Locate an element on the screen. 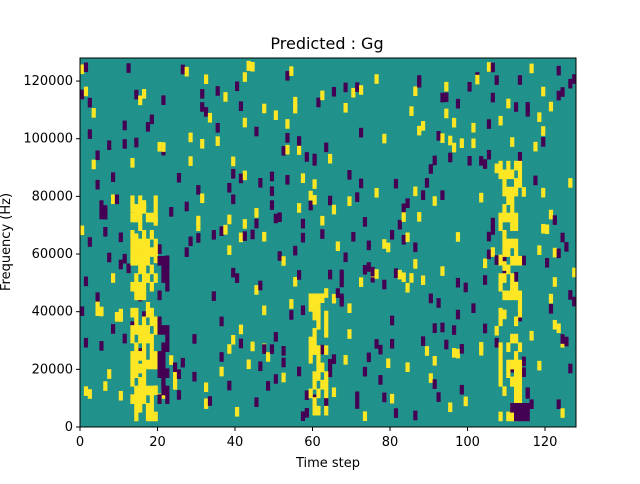  x-tick-label: 80 is located at coordinates (390, 442).